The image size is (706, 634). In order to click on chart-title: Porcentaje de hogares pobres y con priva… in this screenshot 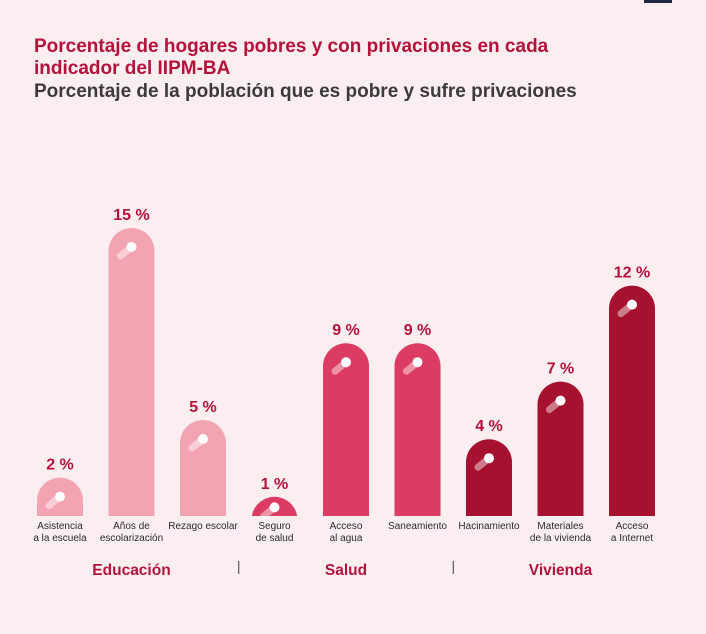, I will do `click(291, 57)`.